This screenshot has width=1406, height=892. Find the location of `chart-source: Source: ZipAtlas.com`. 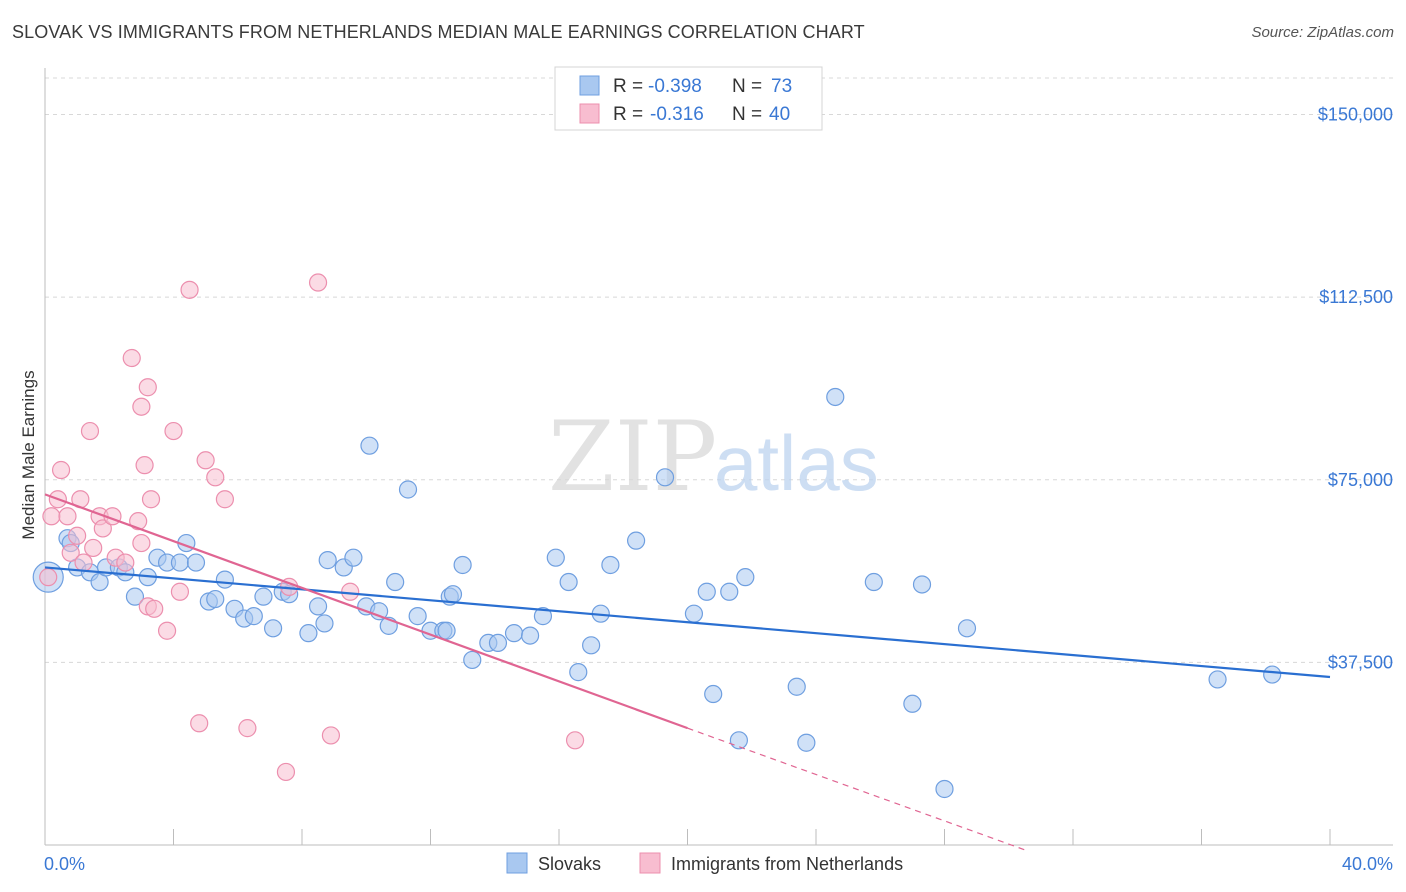

chart-source: Source: ZipAtlas.com is located at coordinates (1322, 32).